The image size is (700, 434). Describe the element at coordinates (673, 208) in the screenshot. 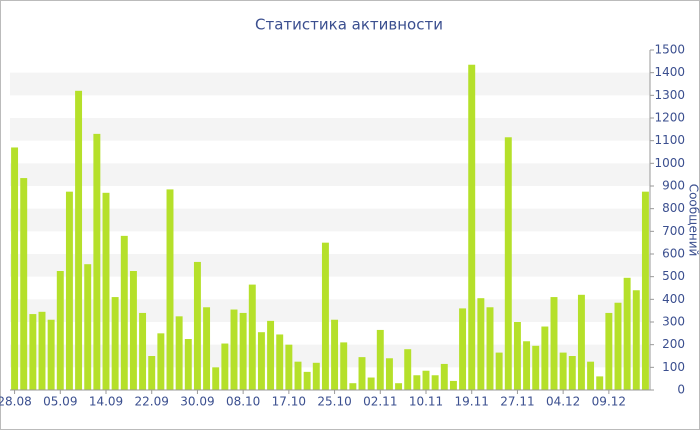

I see `y-tick-label: 800` at that location.